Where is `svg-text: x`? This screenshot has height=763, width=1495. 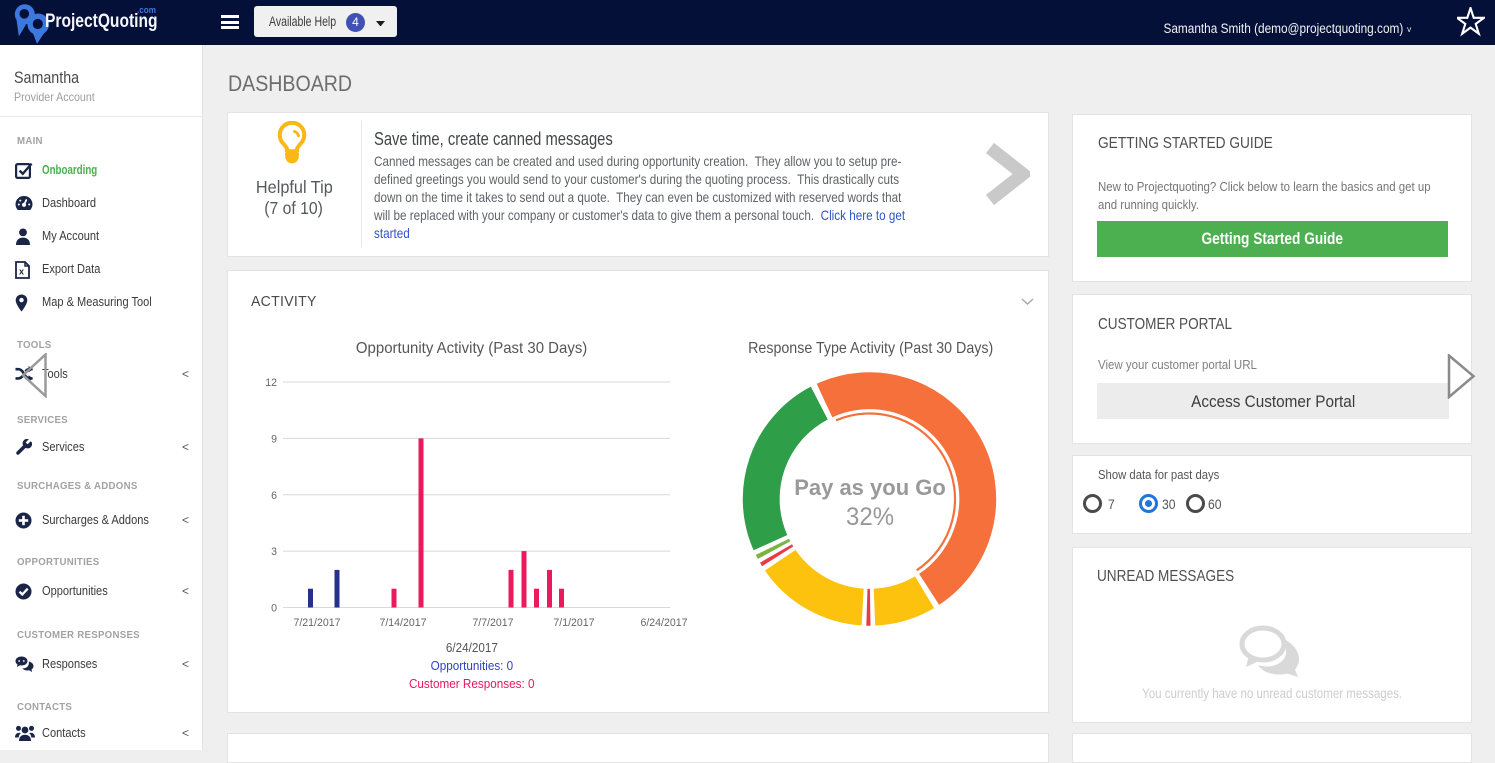 svg-text: x is located at coordinates (21, 272).